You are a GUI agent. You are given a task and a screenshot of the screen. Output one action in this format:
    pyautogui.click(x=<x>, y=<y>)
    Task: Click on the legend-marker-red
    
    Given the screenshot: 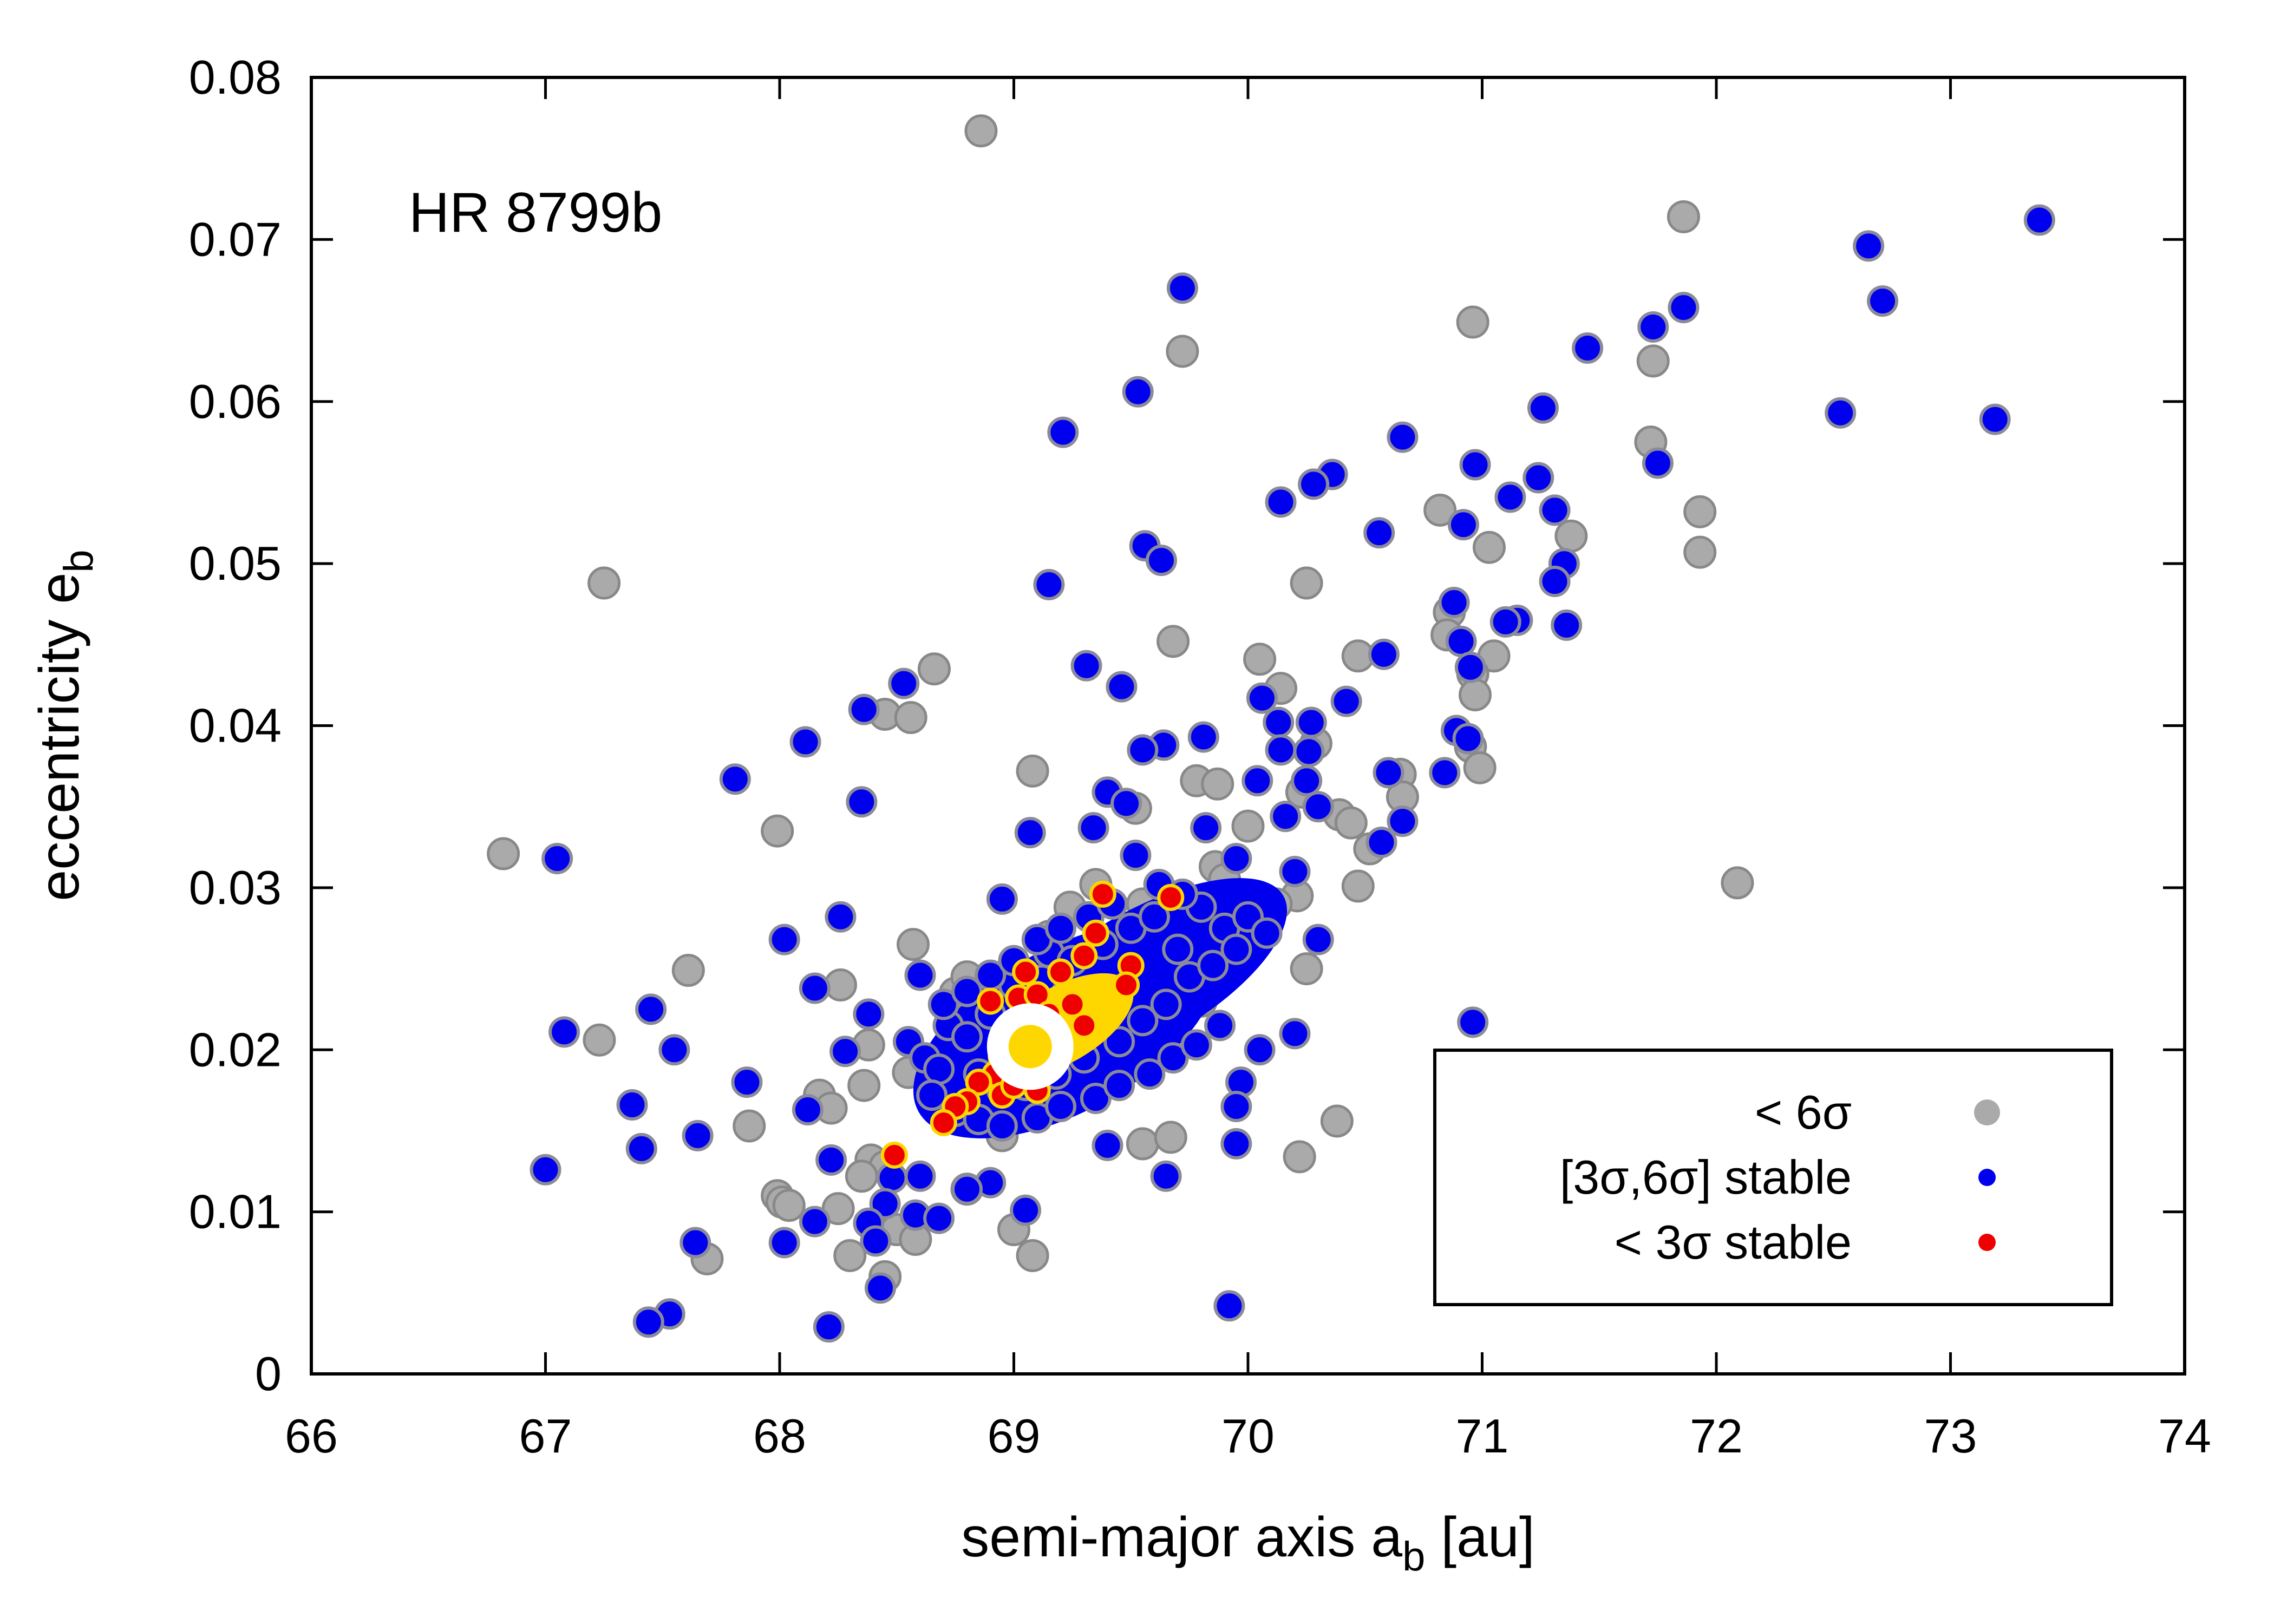 What is the action you would take?
    pyautogui.click(x=1987, y=1242)
    